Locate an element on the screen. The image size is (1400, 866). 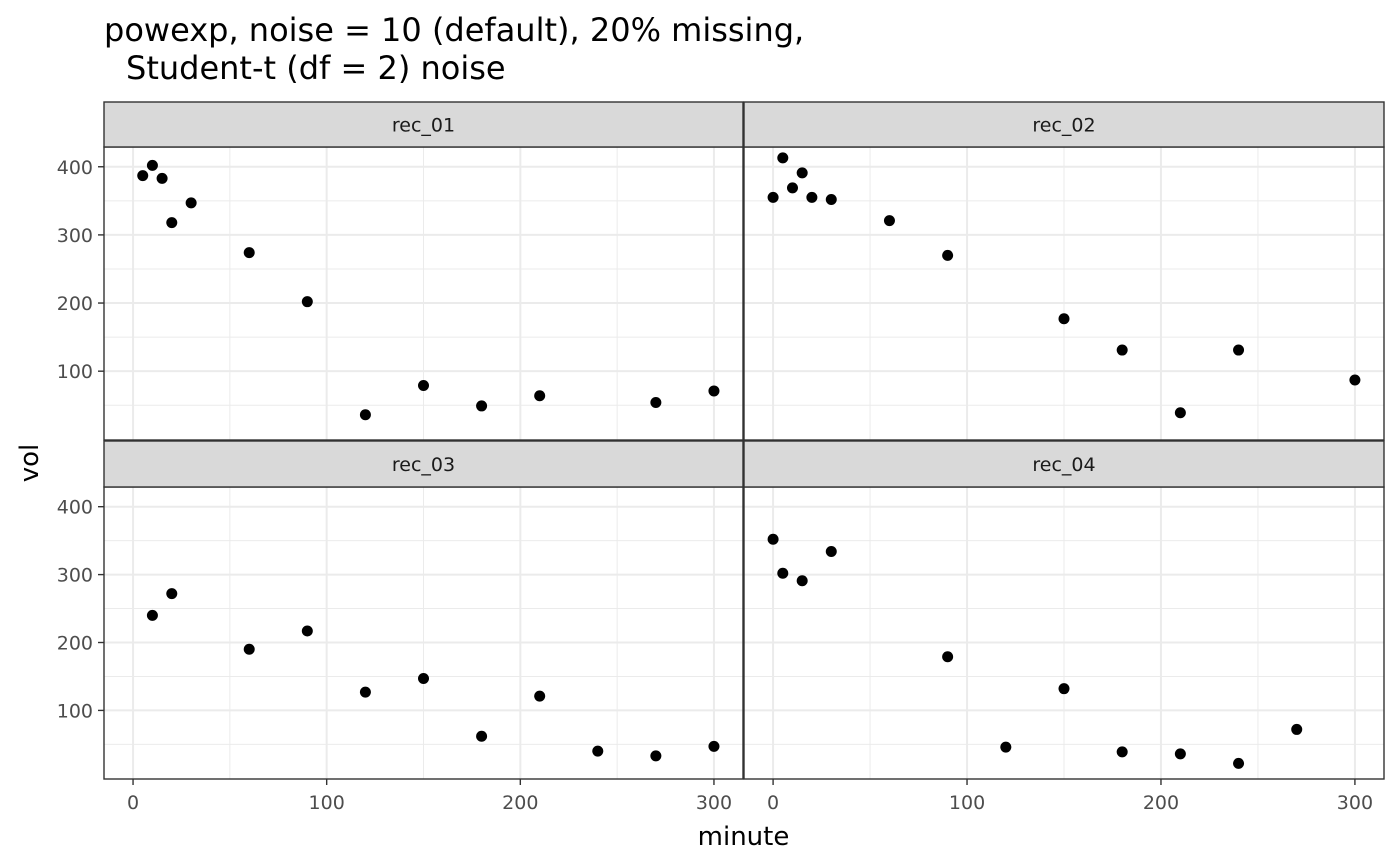
facet-strip-label: rec_01 is located at coordinates (423, 126).